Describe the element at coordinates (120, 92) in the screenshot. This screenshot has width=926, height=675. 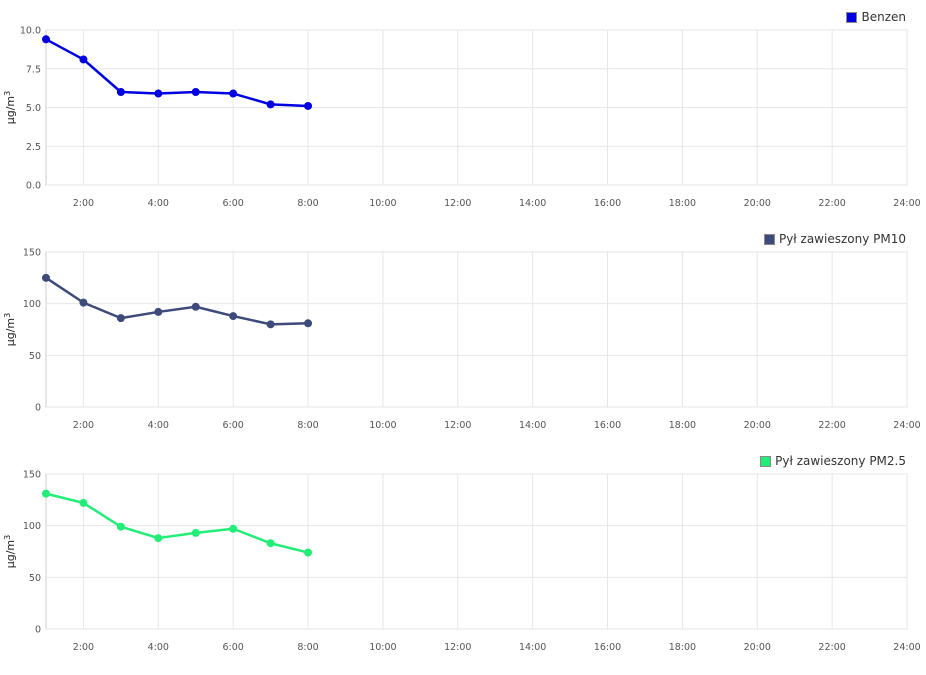
I see `data-point: 3:00: 6` at that location.